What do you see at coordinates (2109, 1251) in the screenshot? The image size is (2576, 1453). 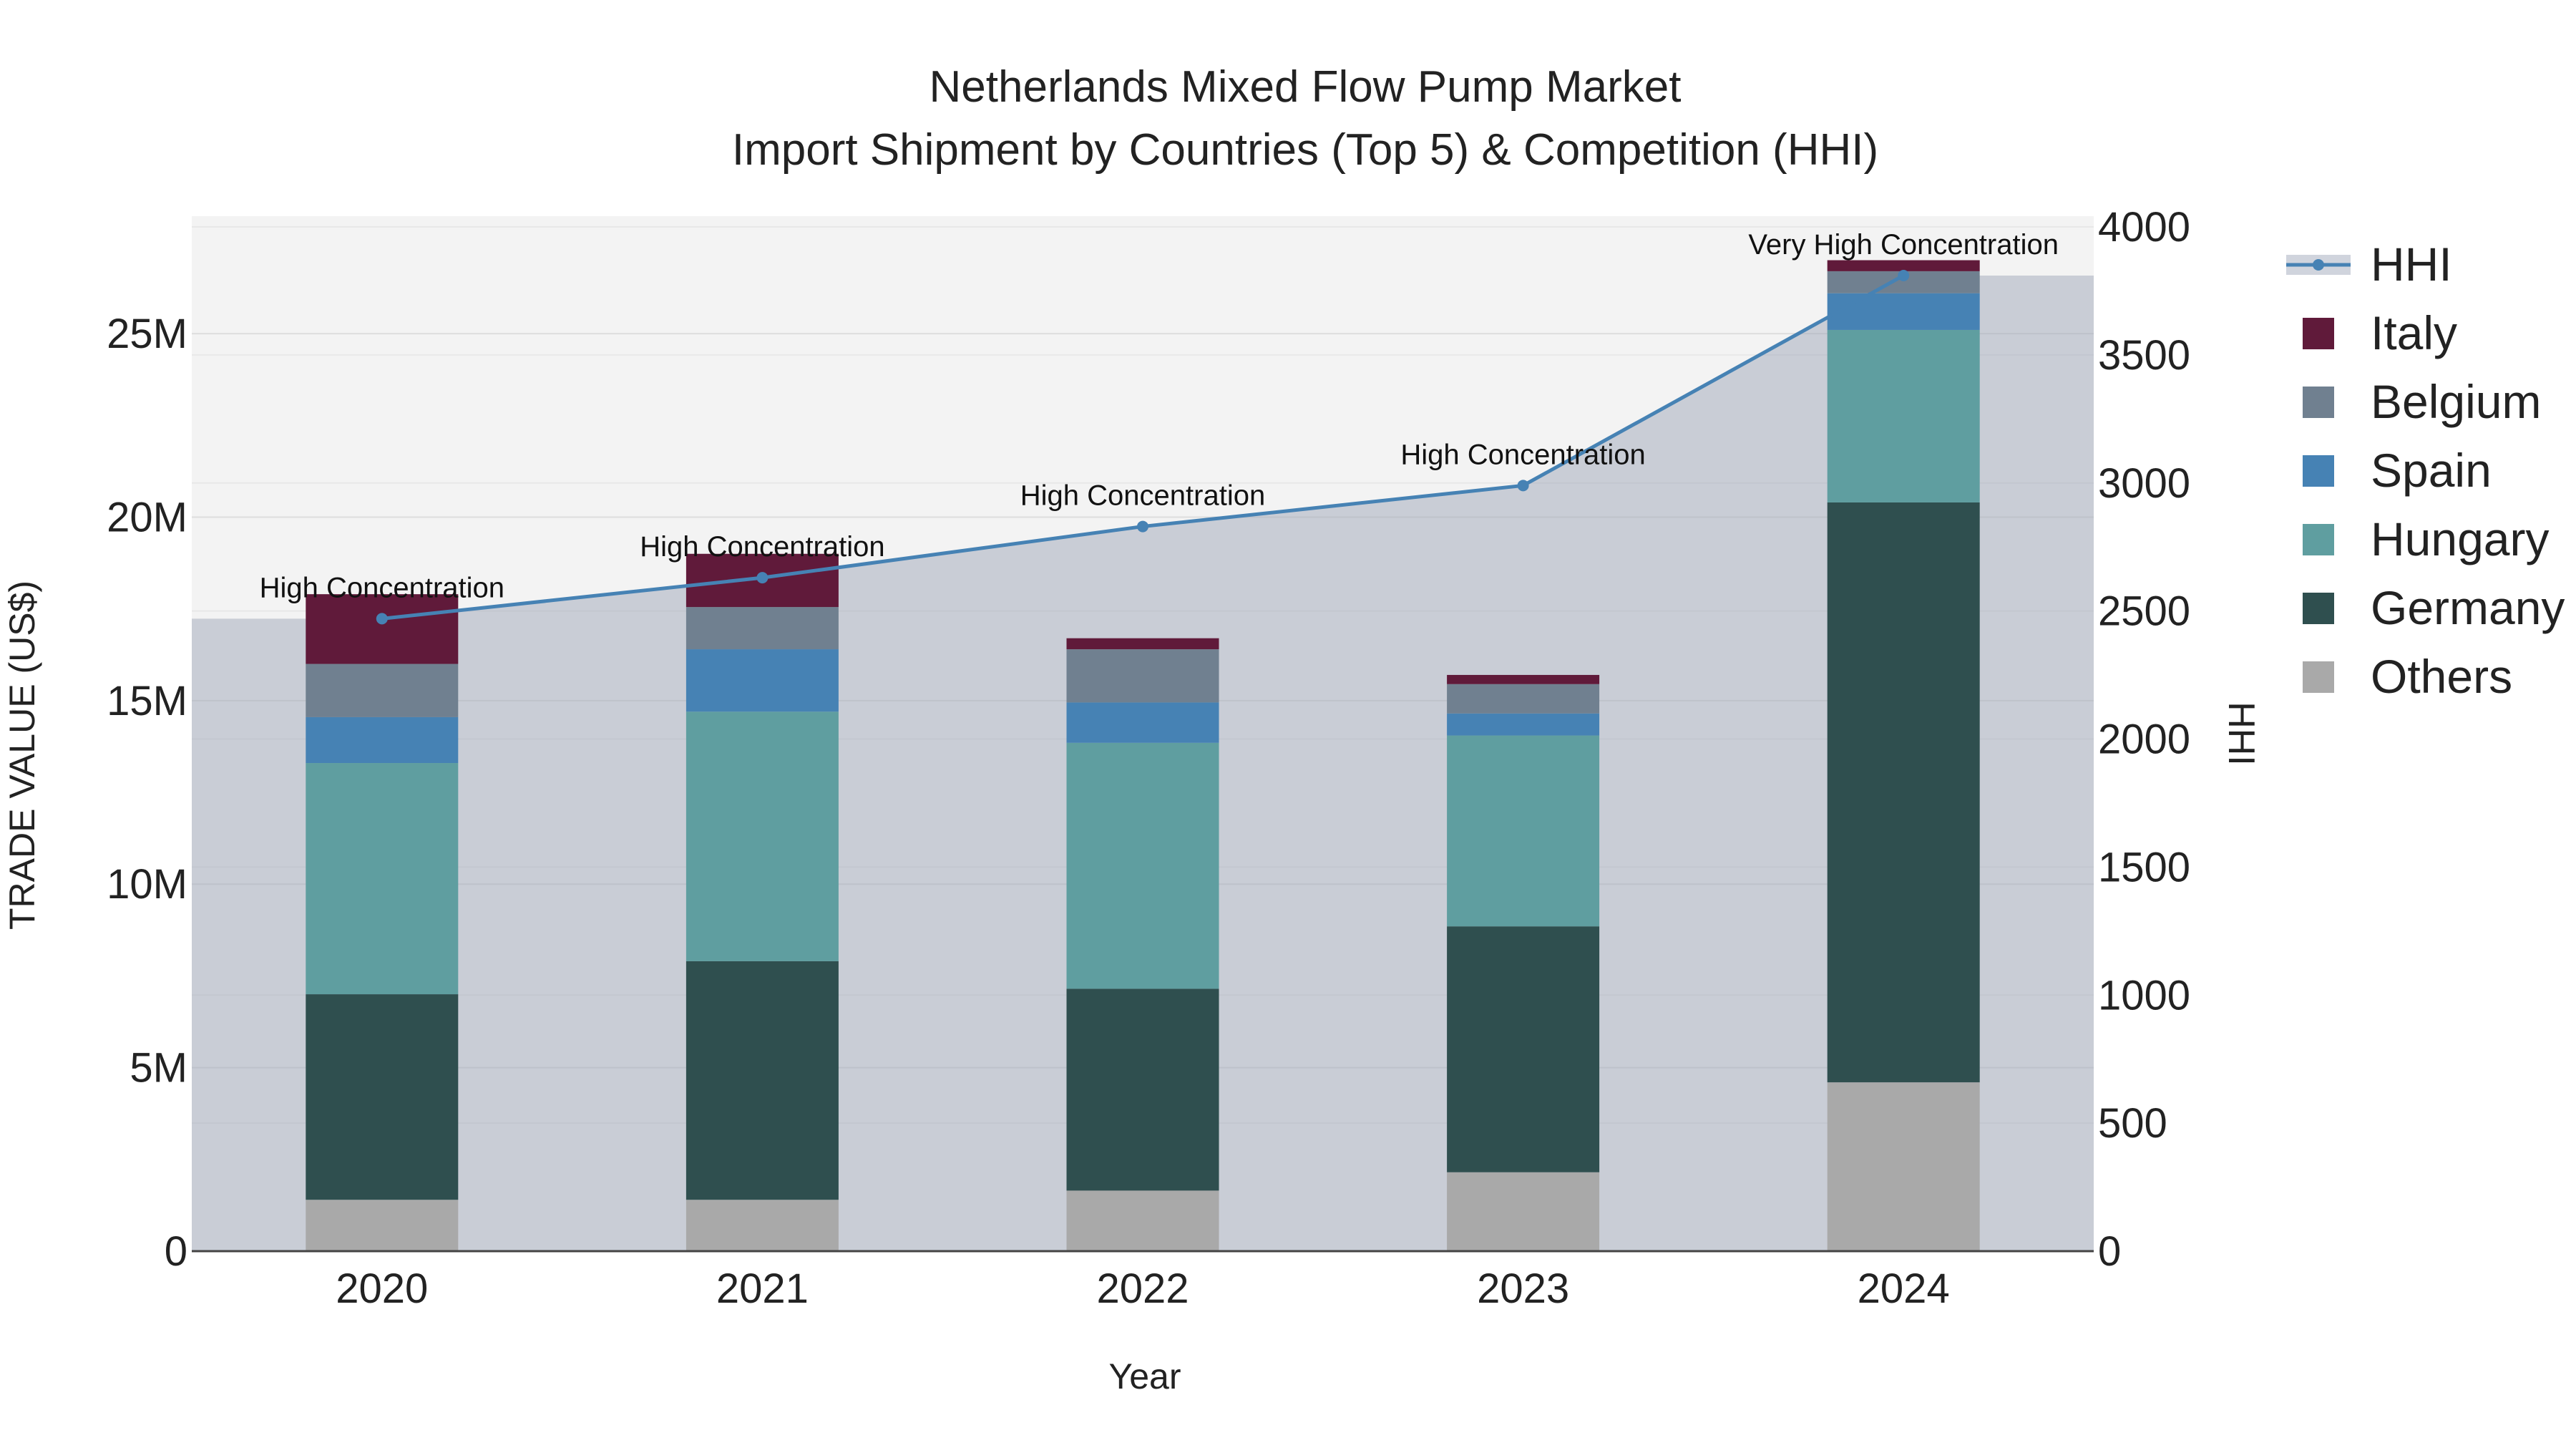 I see `y2-tick-label: 0` at bounding box center [2109, 1251].